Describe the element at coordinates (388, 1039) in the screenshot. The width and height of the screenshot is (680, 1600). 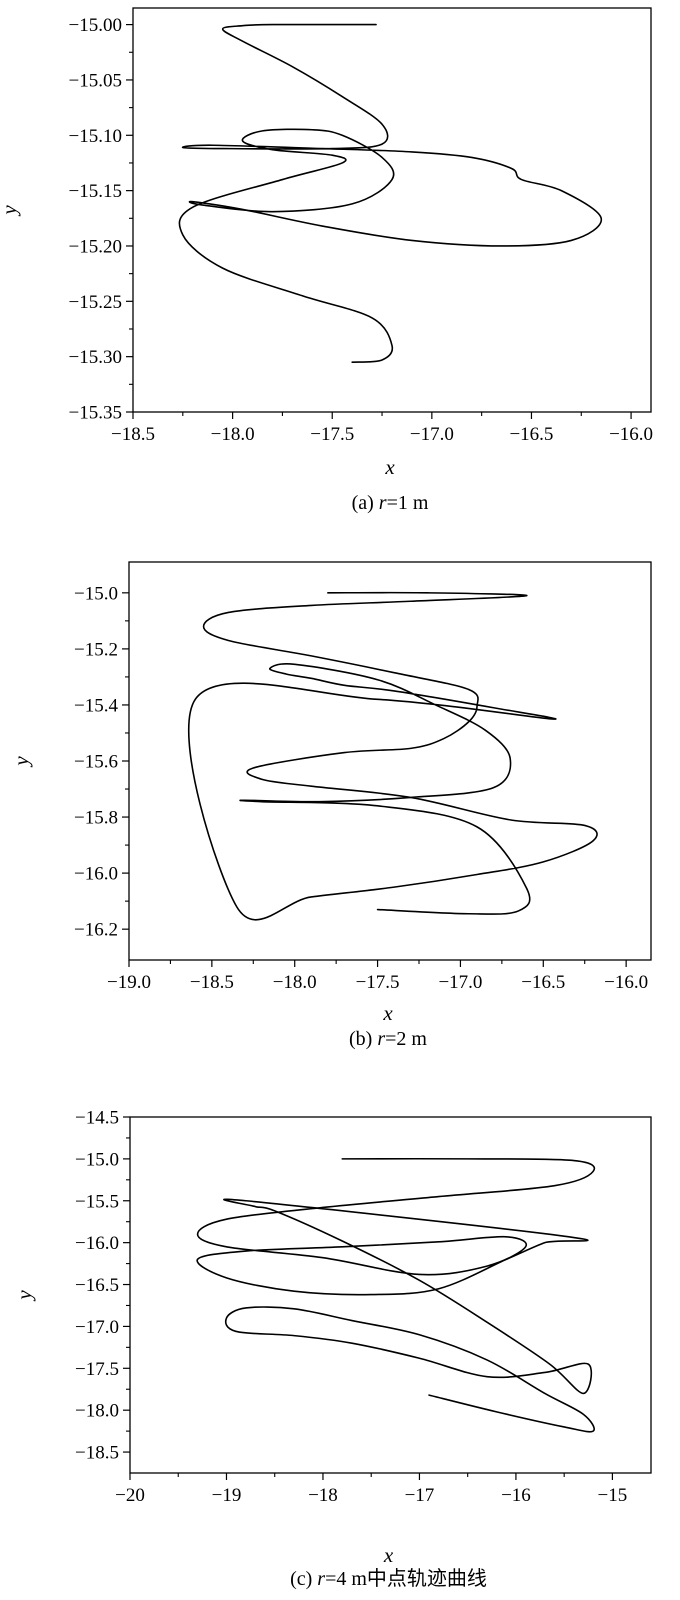
I see `panel-caption: (b) r=2 m` at that location.